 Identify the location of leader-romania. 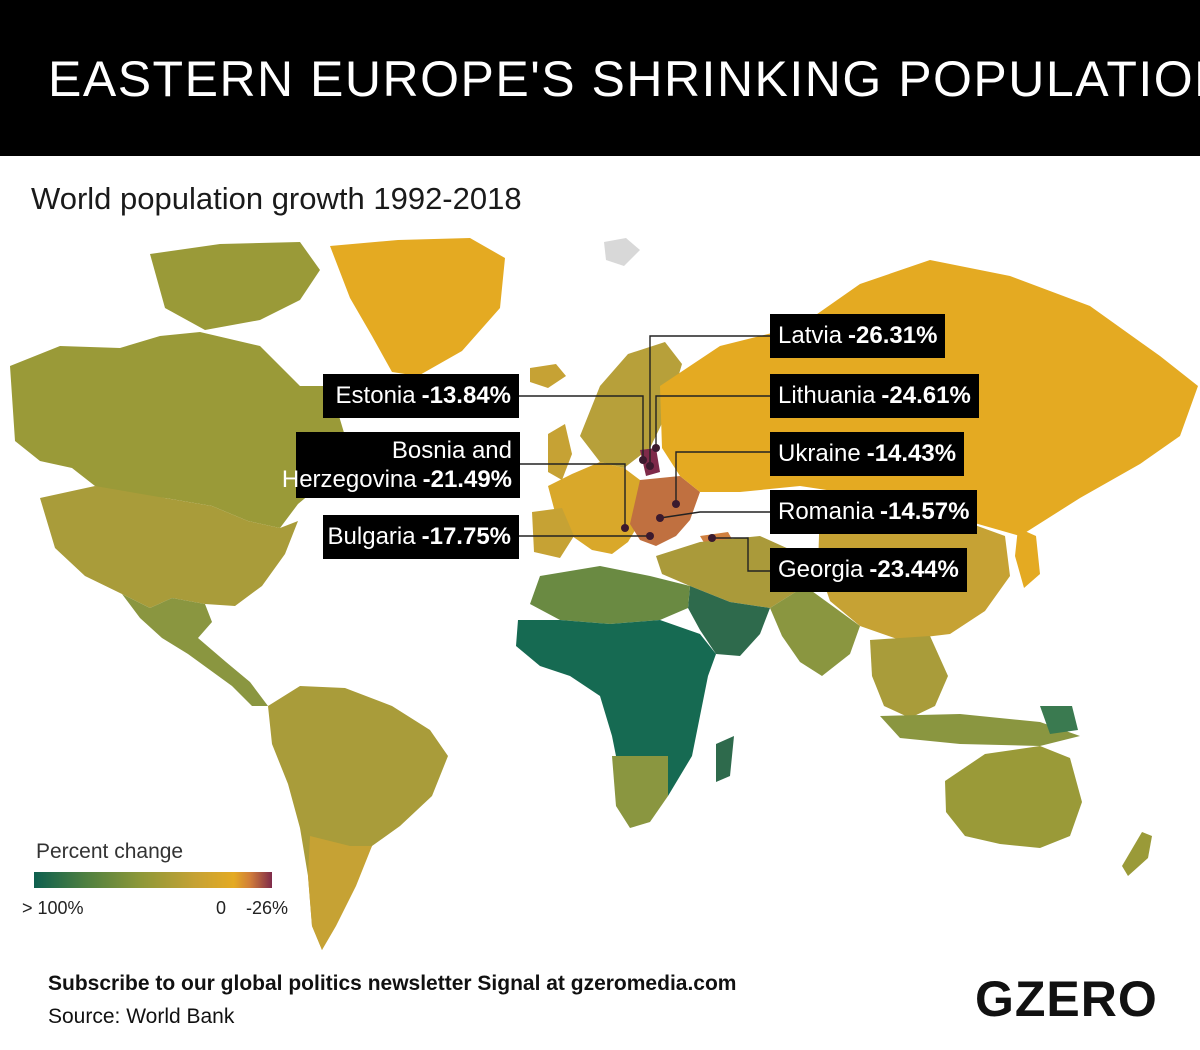
(717, 515).